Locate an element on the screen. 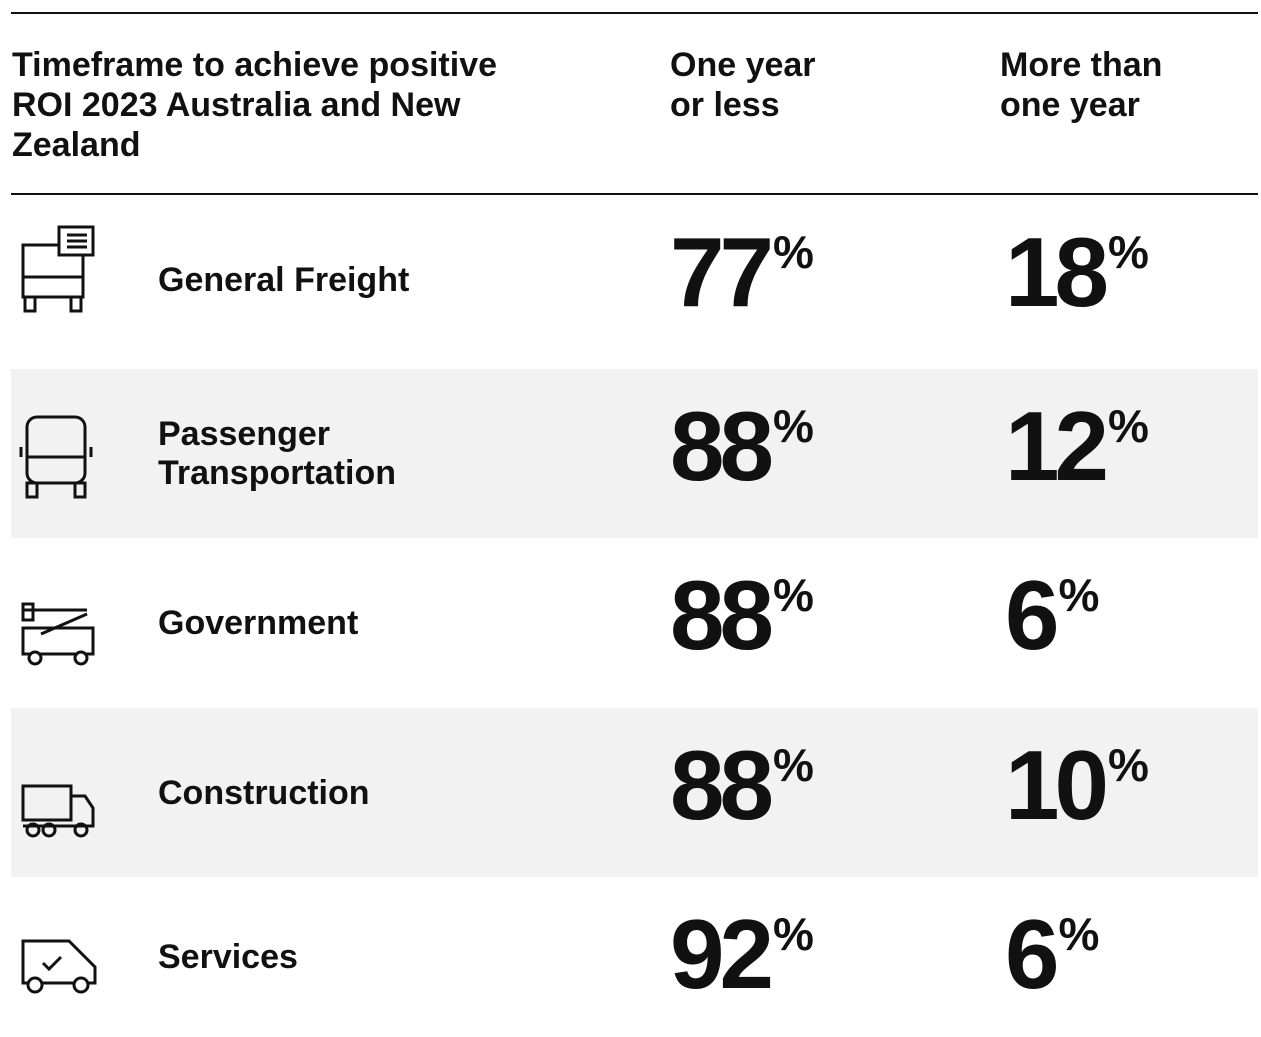 The width and height of the screenshot is (1261, 1037). value-number: 92 is located at coordinates (722, 954).